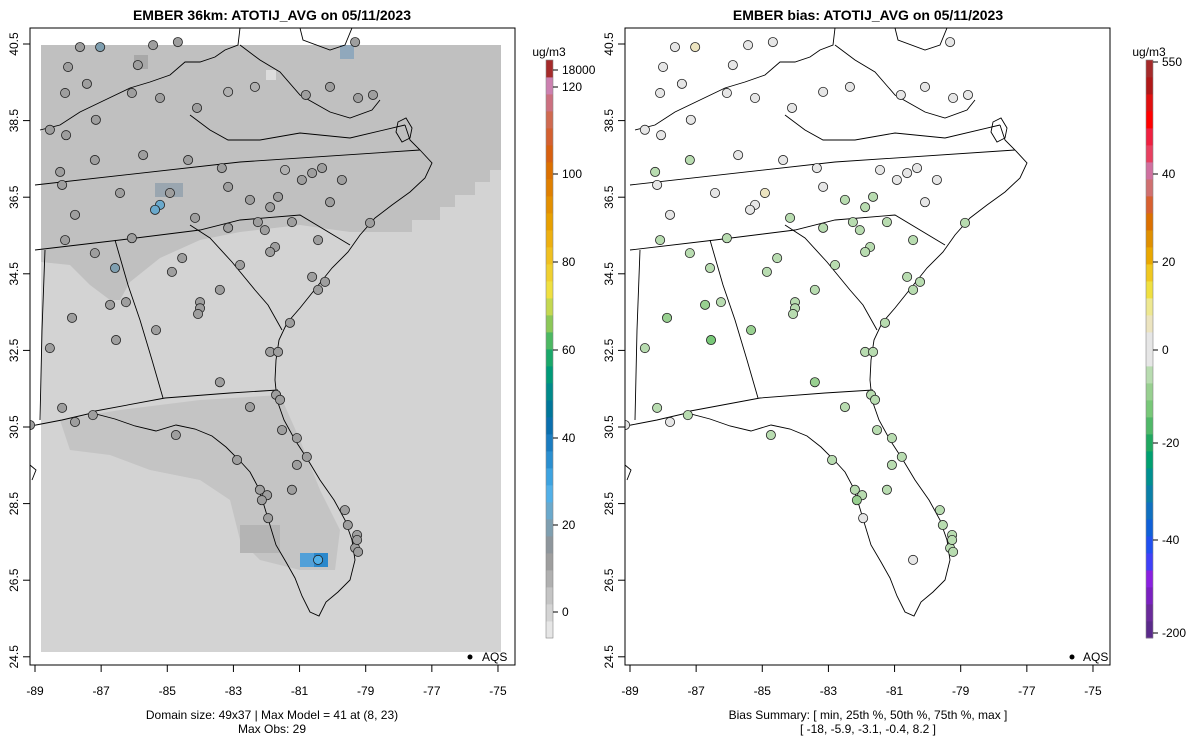  I want to click on y-tick-label: 32.5, so click(609, 350).